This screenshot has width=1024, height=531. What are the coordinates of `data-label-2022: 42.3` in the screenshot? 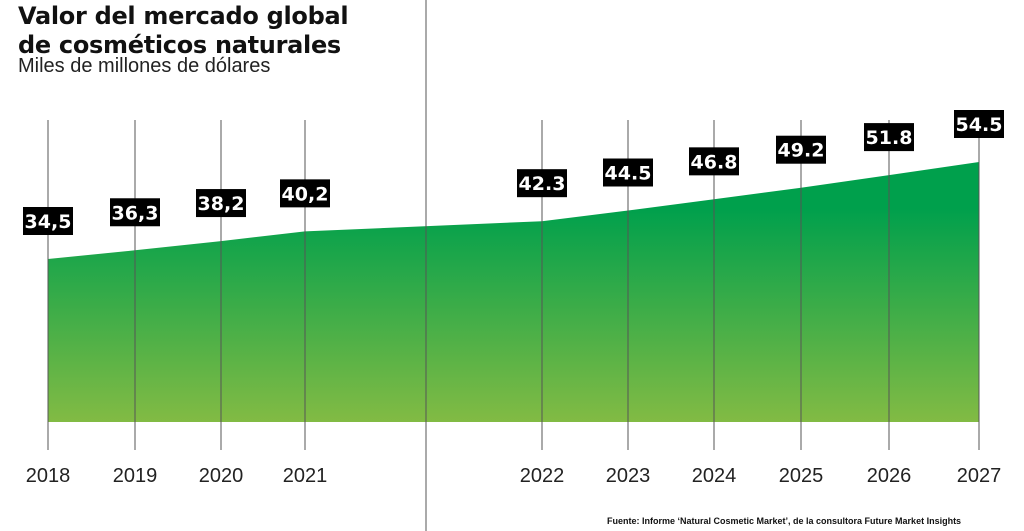 It's located at (542, 183).